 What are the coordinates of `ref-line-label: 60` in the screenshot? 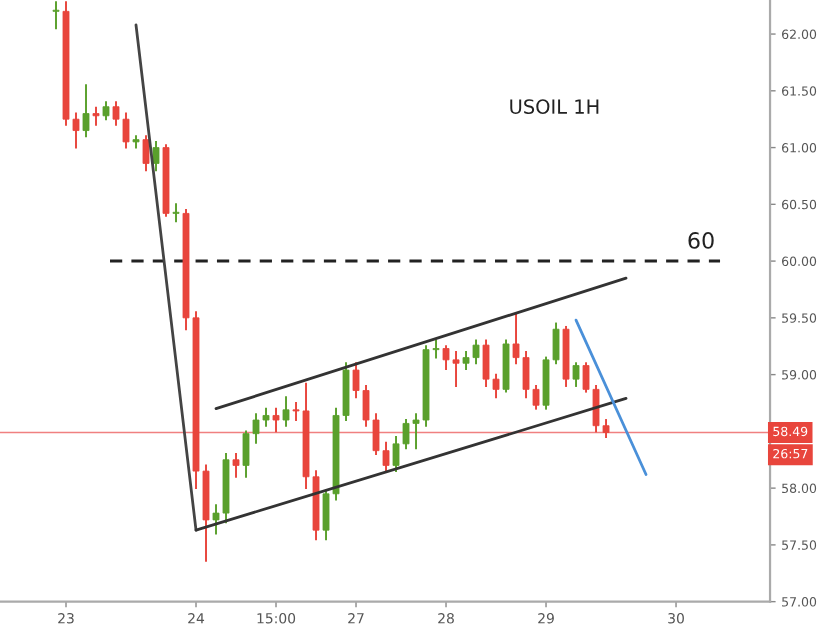 It's located at (701, 240).